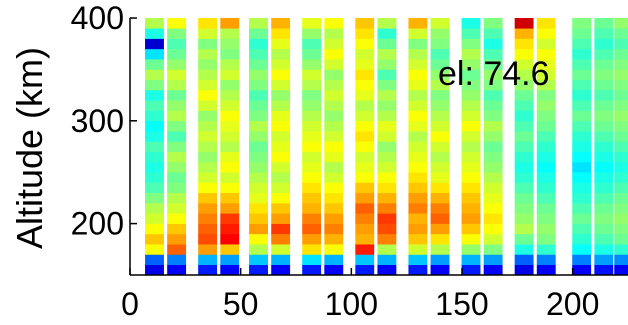 The image size is (628, 325). What do you see at coordinates (461, 304) in the screenshot?
I see `x-tick-label: 150` at bounding box center [461, 304].